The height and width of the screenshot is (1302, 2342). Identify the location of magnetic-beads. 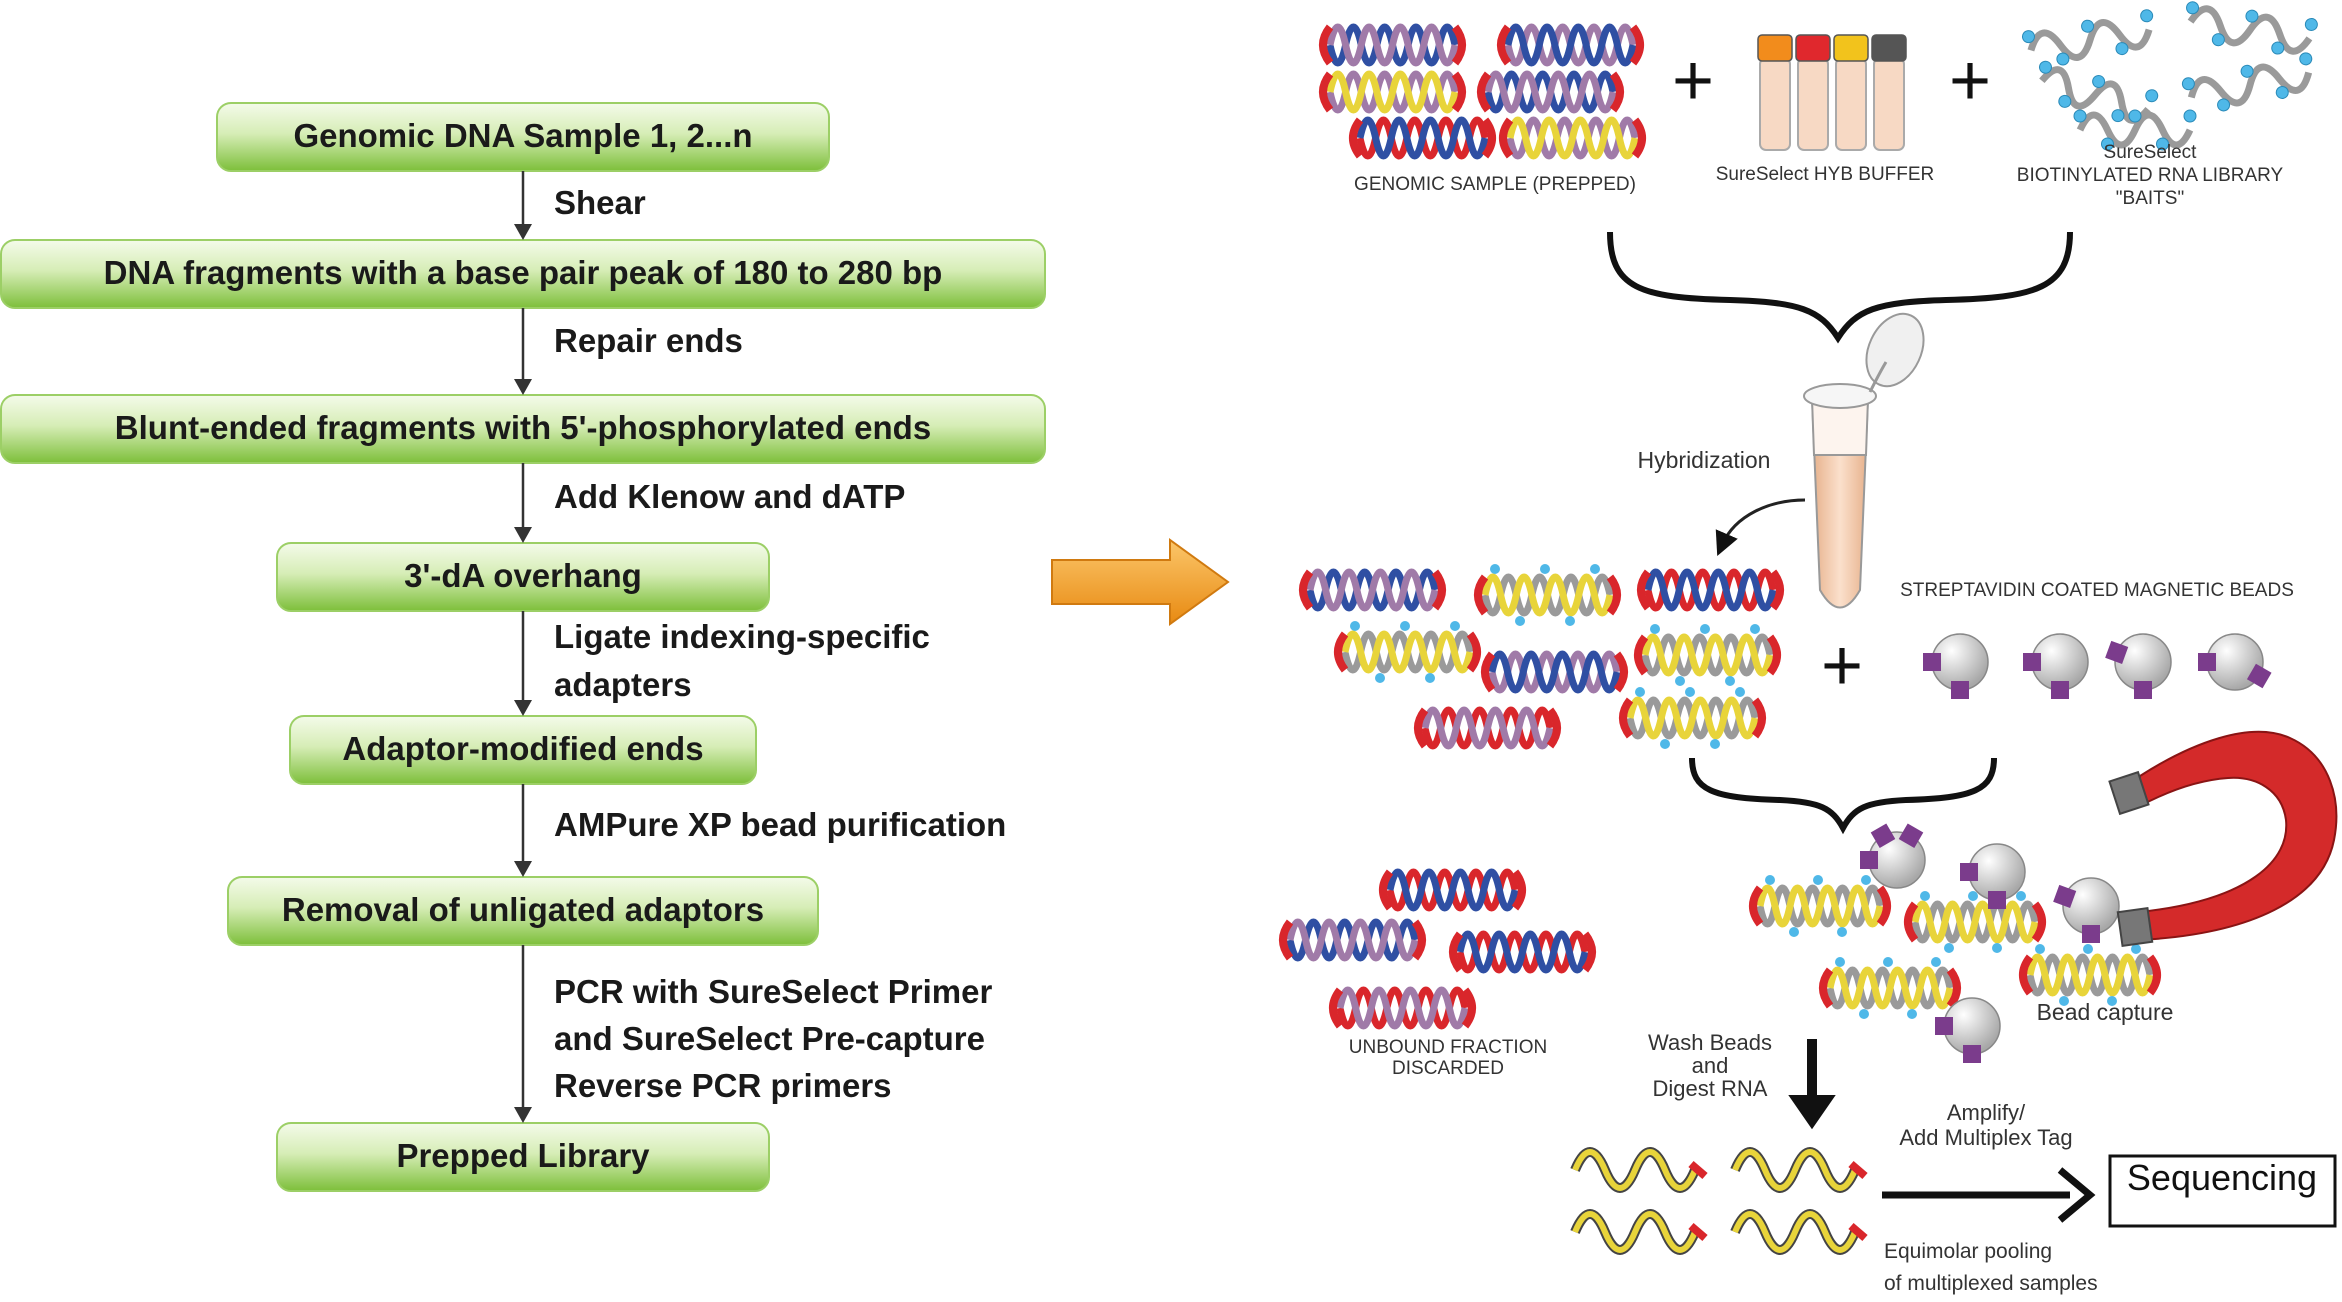
(2066, 848).